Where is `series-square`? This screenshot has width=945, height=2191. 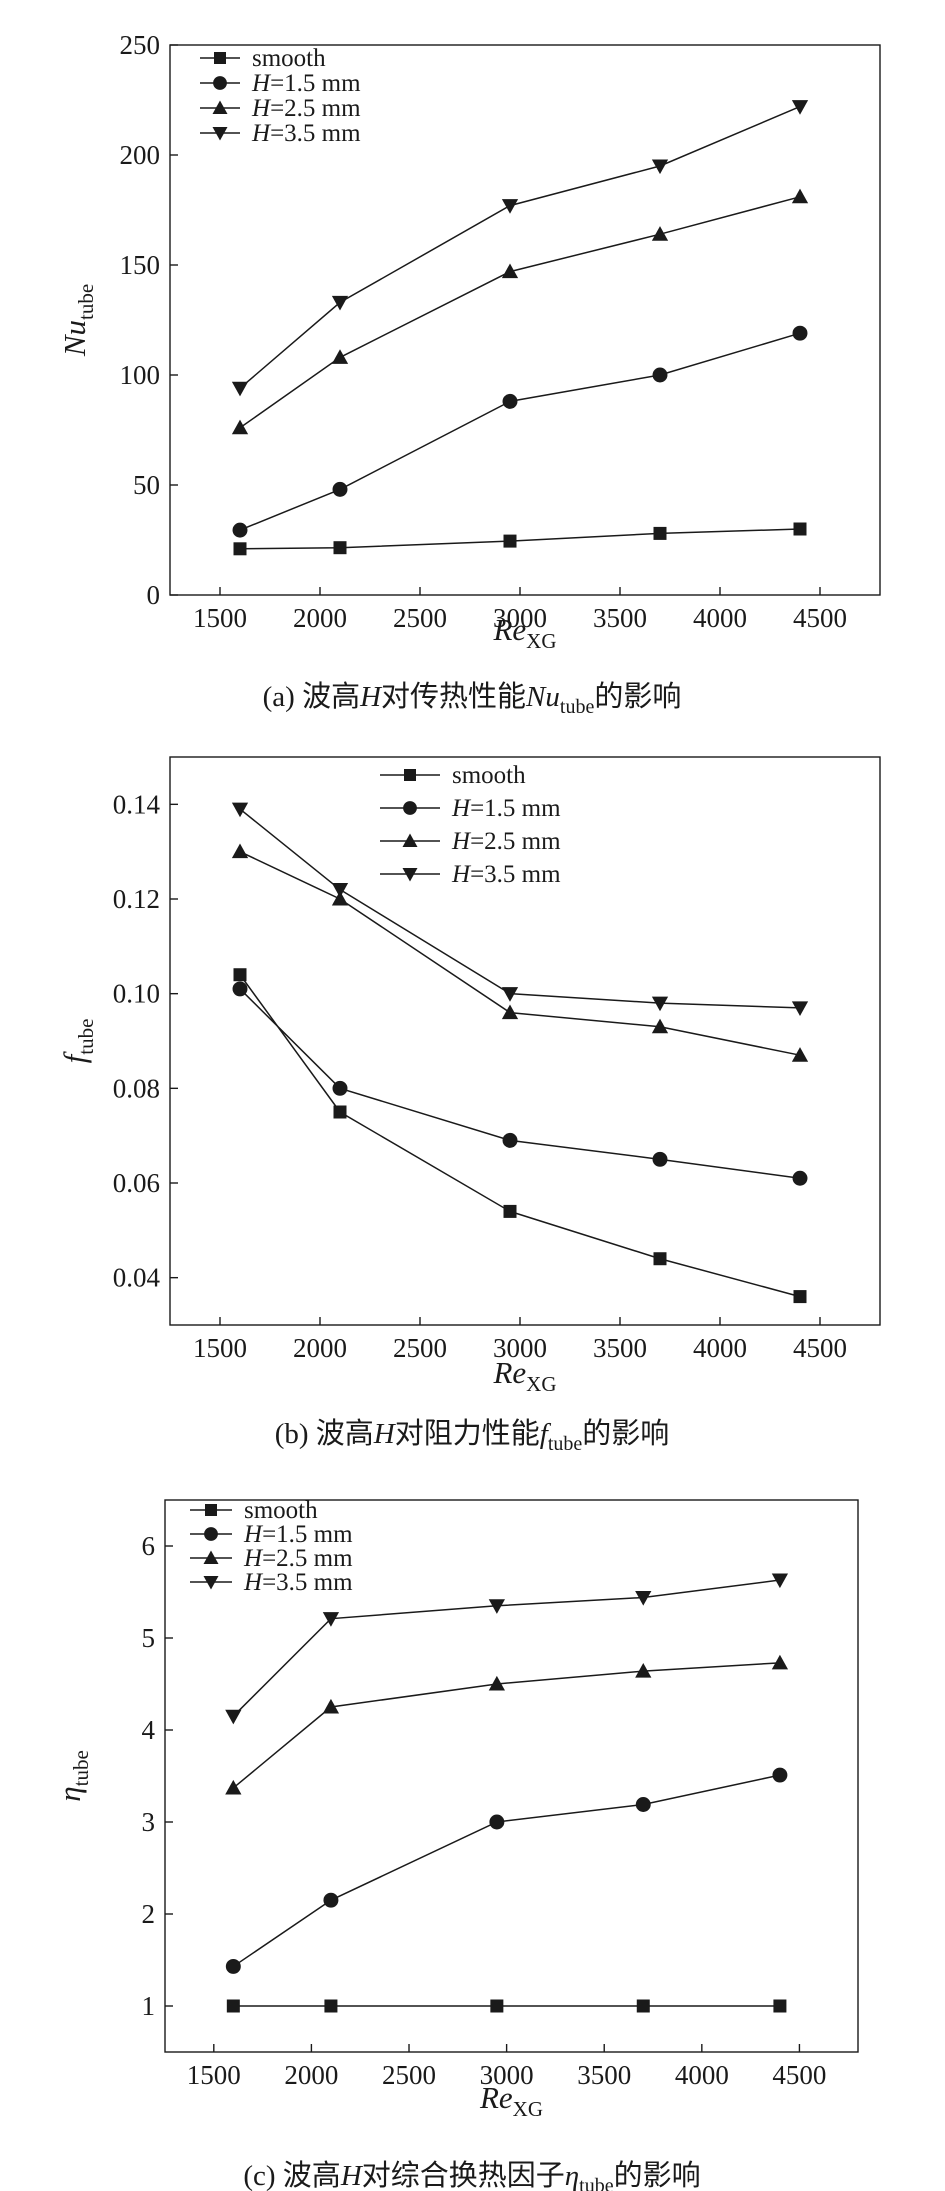 series-square is located at coordinates (506, 2006).